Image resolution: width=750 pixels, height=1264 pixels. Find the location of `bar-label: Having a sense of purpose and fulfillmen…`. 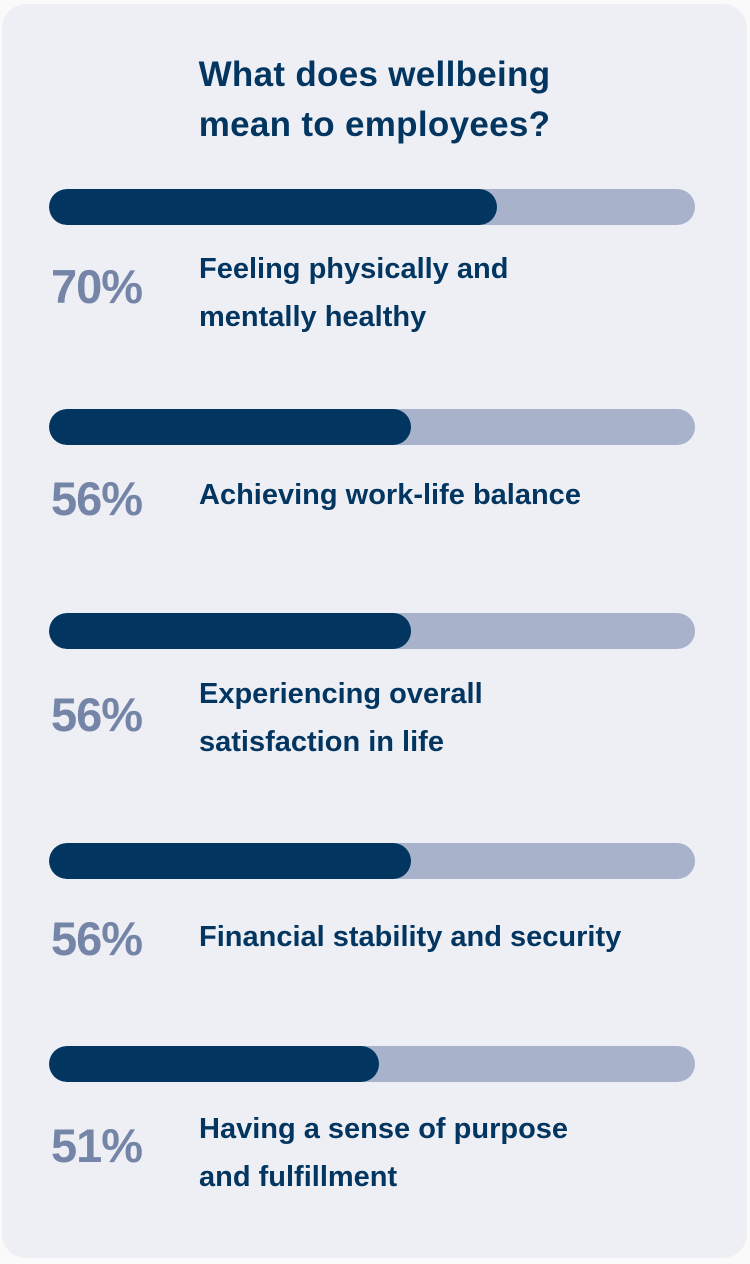

bar-label: Having a sense of purpose and fulfillmen… is located at coordinates (384, 1153).